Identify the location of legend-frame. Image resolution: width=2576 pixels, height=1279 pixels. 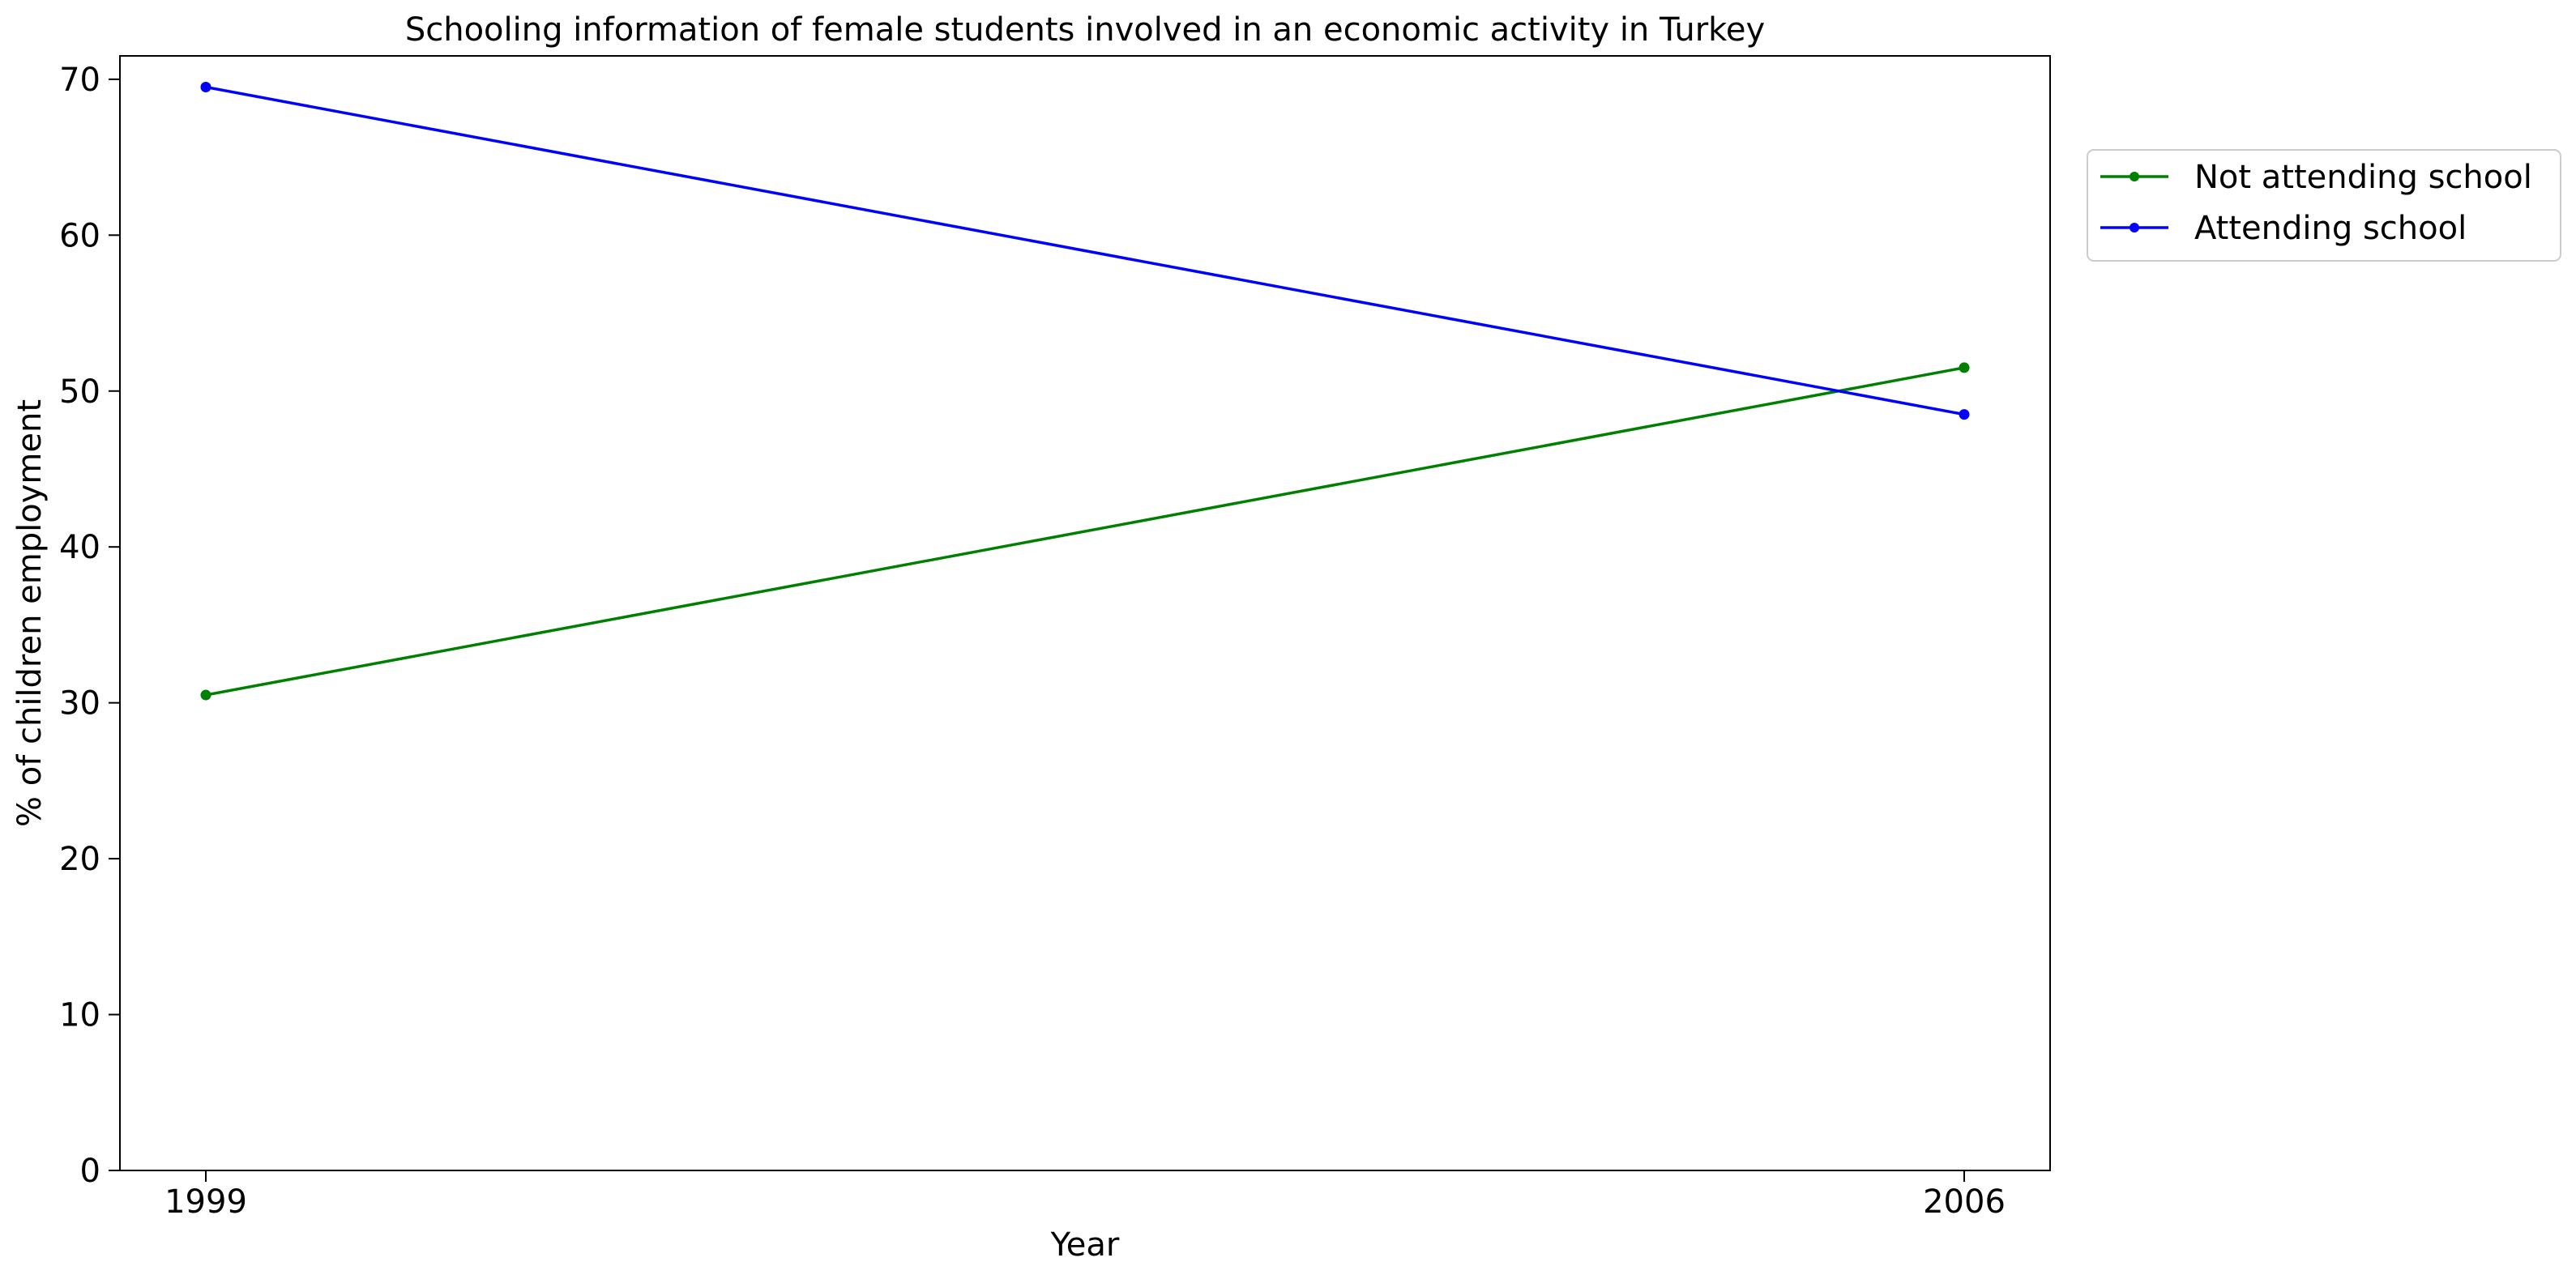
(2324, 205).